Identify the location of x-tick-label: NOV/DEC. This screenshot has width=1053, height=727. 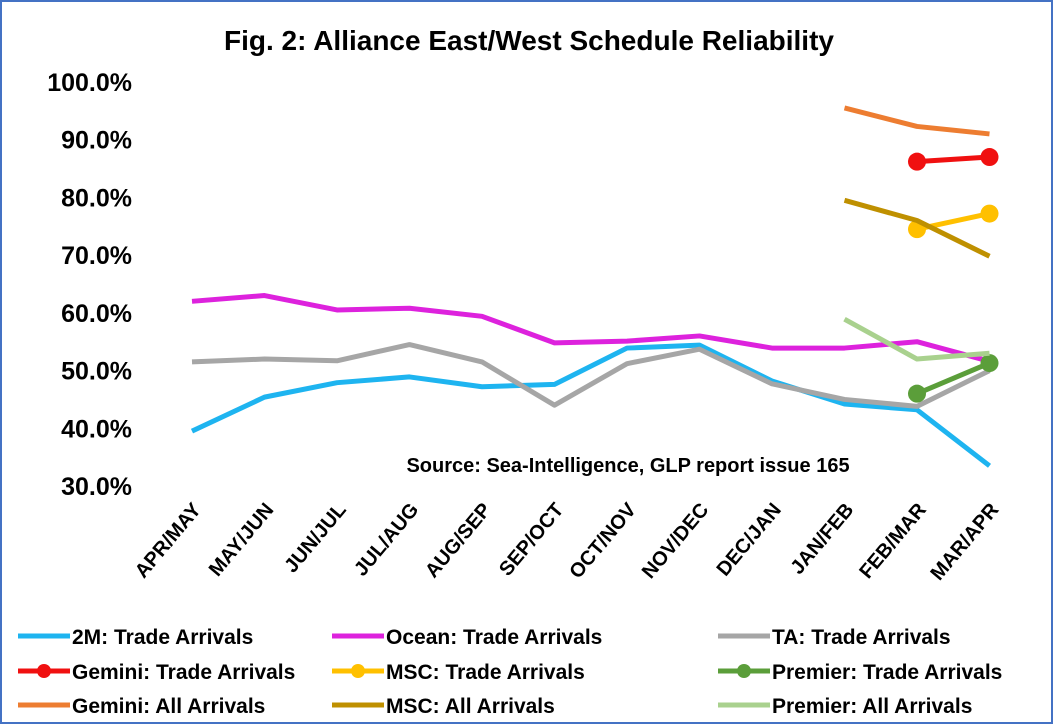
(675, 541).